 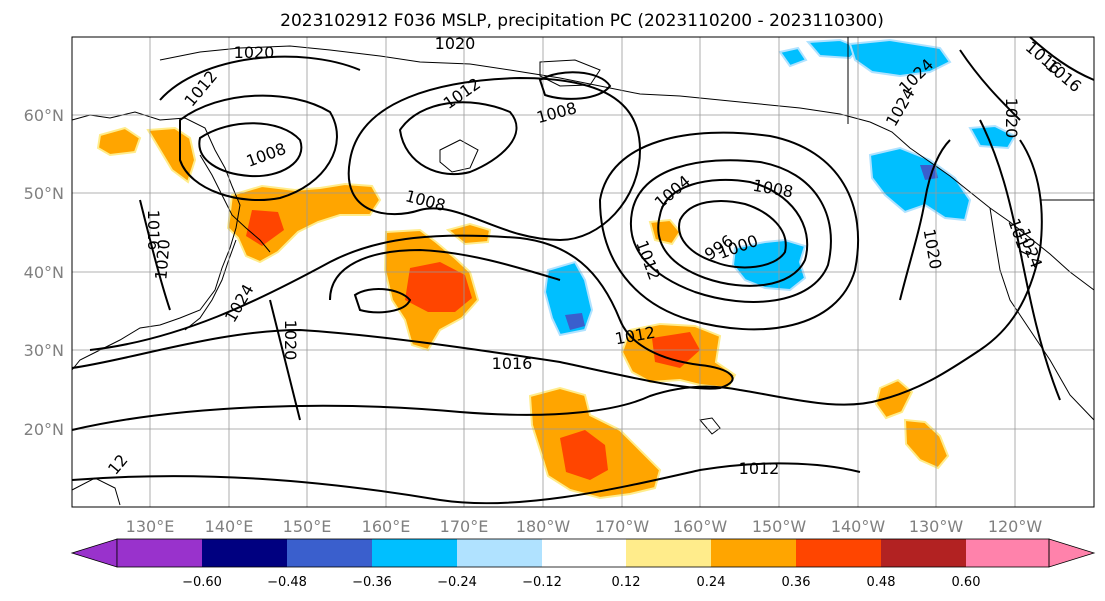 What do you see at coordinates (543, 526) in the screenshot?
I see `lon-tick: 180°W` at bounding box center [543, 526].